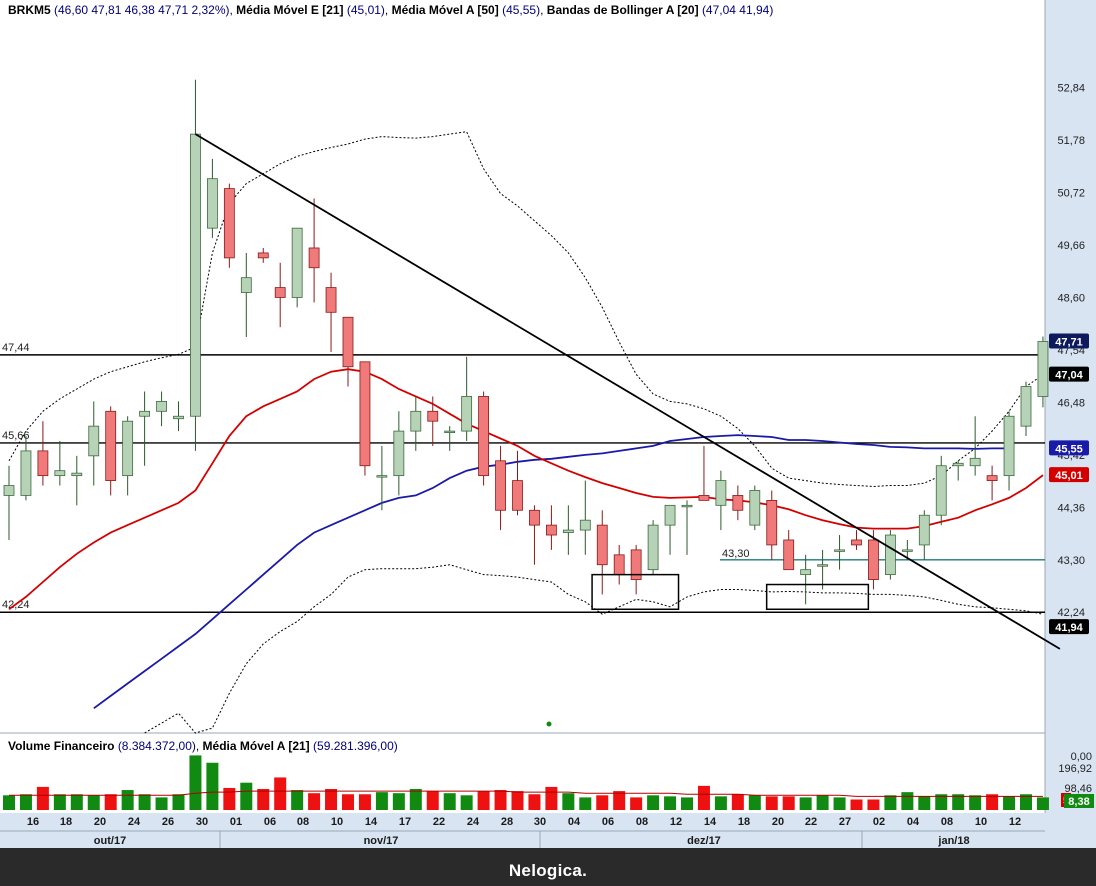  Describe the element at coordinates (1069, 484) in the screenshot. I see `price-badges: 47,71 47,04 45,55 45,01 41,94` at that location.